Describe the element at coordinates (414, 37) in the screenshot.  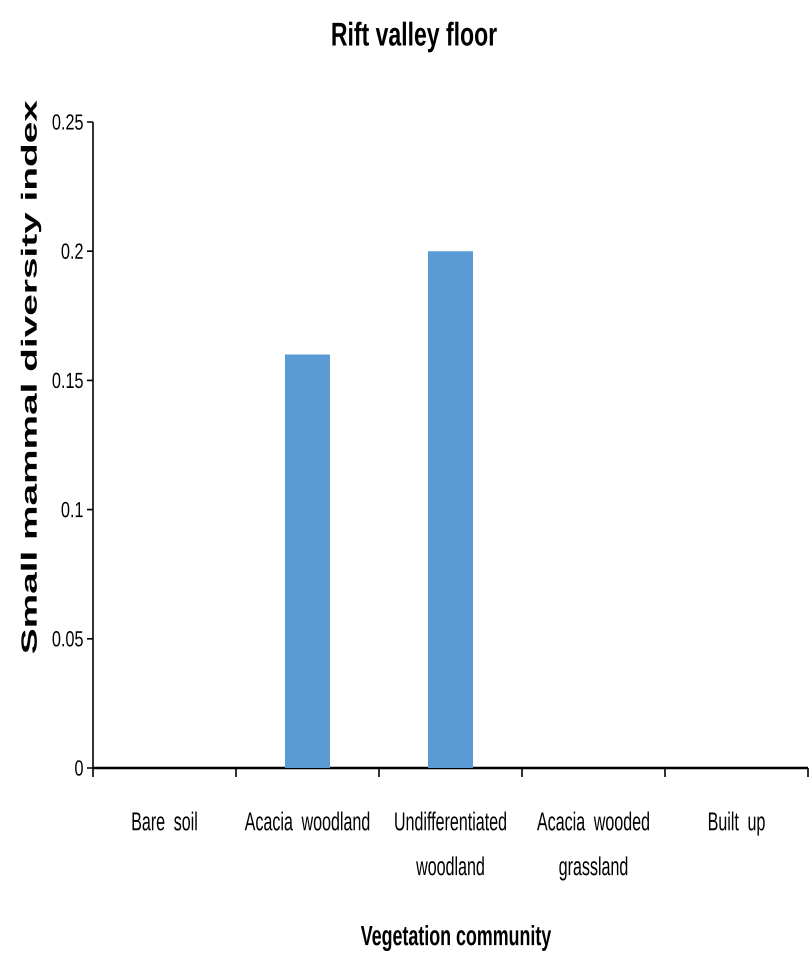
I see `chart-title: Rift valley floor` at that location.